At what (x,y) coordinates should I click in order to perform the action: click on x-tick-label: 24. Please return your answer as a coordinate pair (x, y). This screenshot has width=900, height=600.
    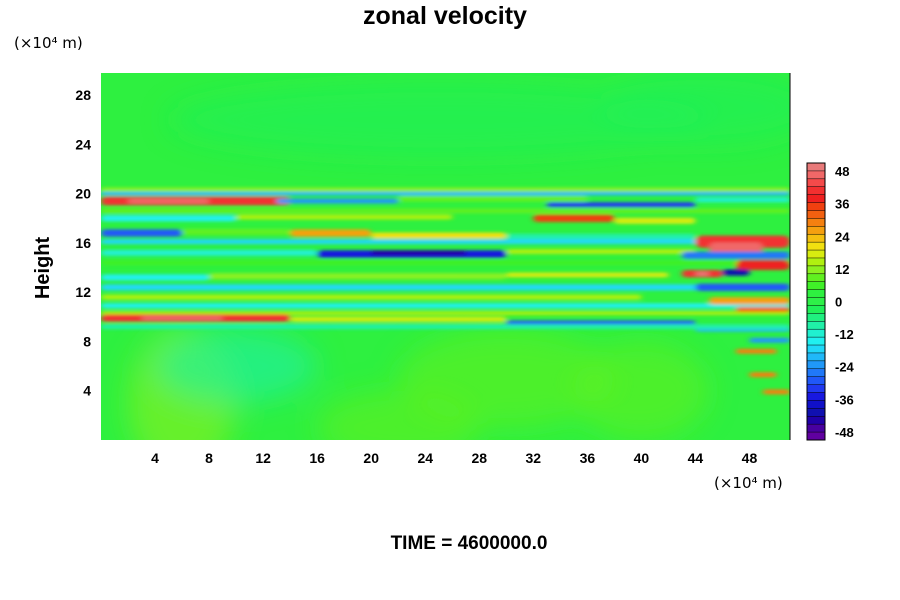
    Looking at the image, I should click on (425, 458).